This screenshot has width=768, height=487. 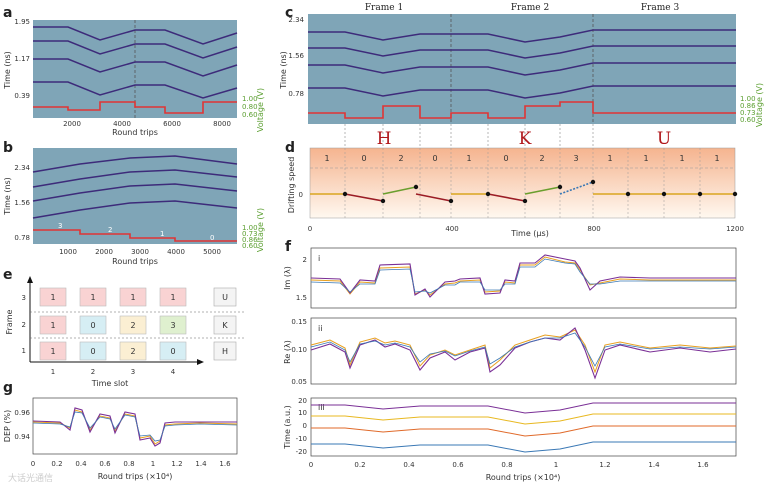 I want to click on svg-text: 0.6, so click(x=458, y=465).